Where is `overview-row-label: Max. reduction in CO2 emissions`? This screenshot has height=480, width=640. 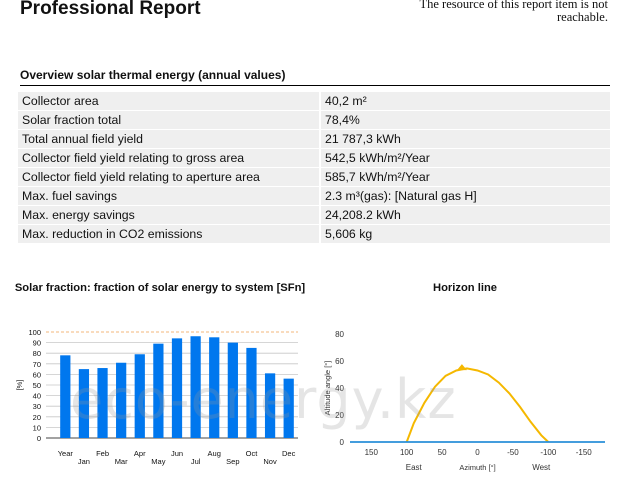 overview-row-label: Max. reduction in CO2 emissions is located at coordinates (169, 234).